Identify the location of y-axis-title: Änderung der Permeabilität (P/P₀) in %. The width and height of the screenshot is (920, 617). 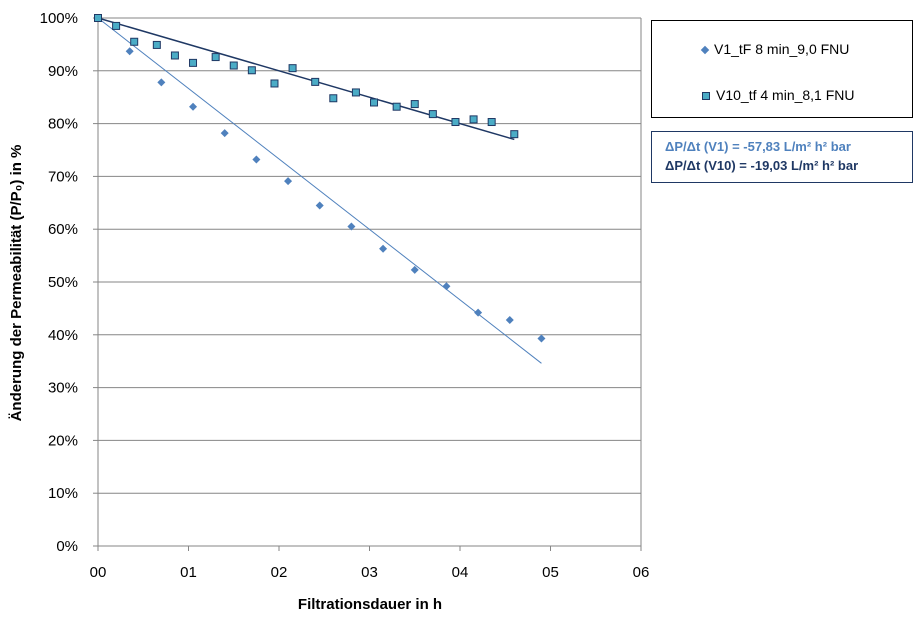
(16, 283).